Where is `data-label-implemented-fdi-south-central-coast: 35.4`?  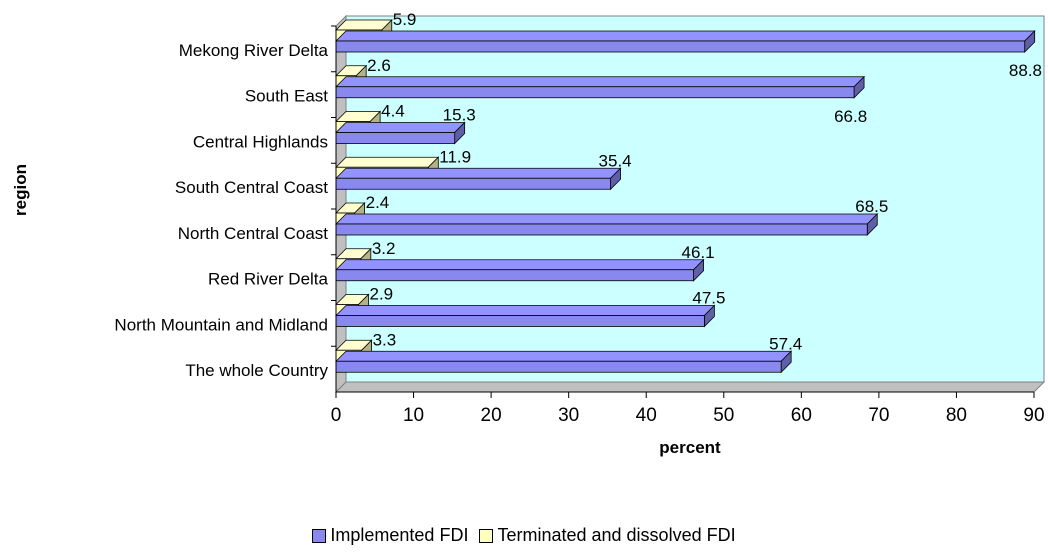
data-label-implemented-fdi-south-central-coast: 35.4 is located at coordinates (615, 160).